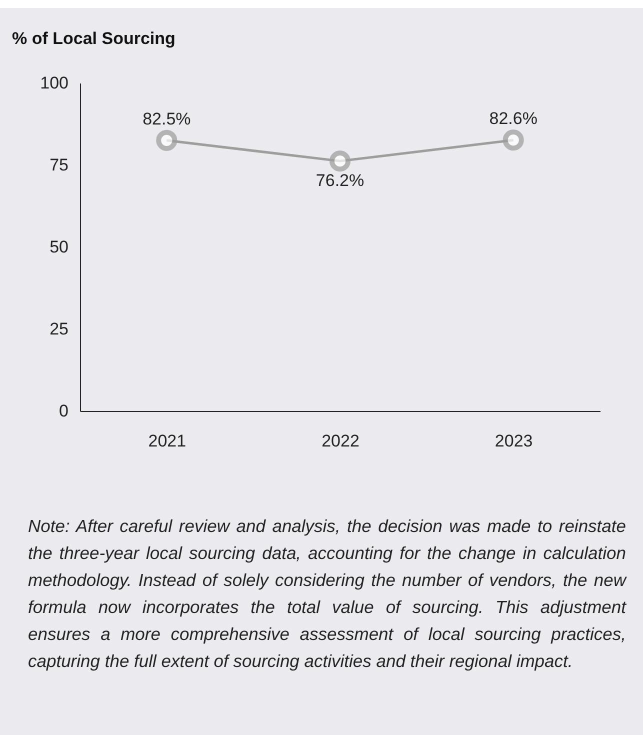  Describe the element at coordinates (340, 180) in the screenshot. I see `data-label: 76.2%` at that location.